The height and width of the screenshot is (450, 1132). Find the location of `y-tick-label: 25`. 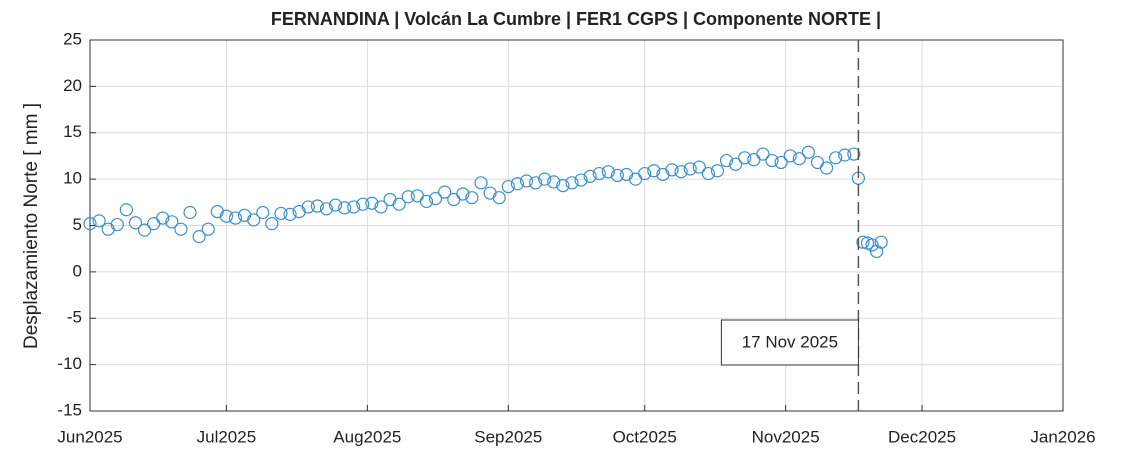

y-tick-label: 25 is located at coordinates (72, 38).